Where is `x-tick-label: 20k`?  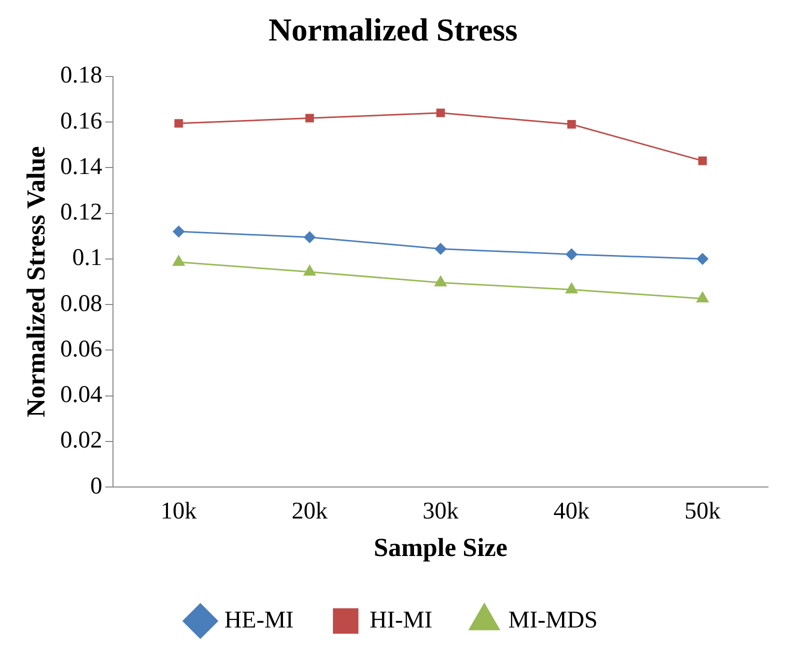
x-tick-label: 20k is located at coordinates (310, 511).